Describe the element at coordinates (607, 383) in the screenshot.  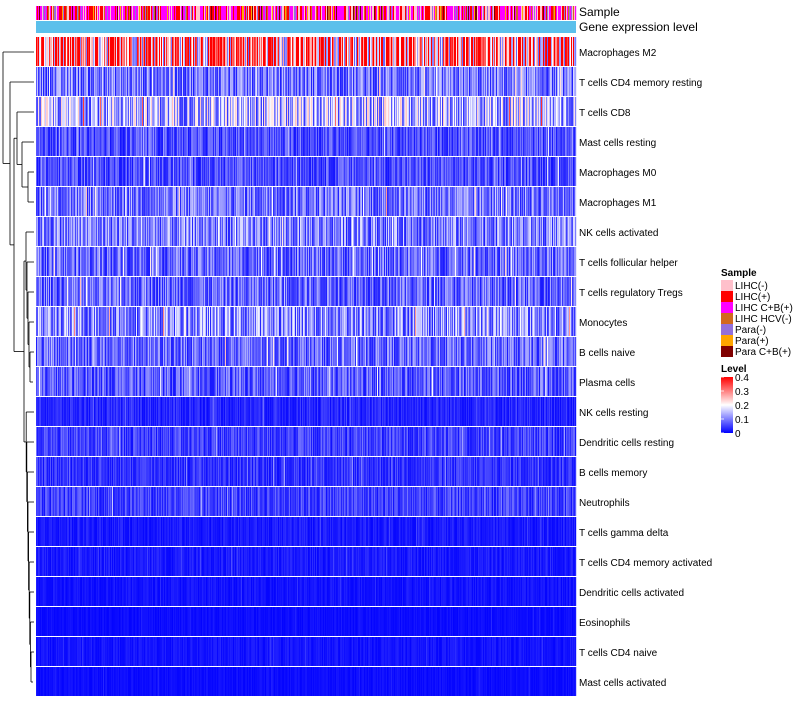
I see `row-label: Plasma cells` at that location.